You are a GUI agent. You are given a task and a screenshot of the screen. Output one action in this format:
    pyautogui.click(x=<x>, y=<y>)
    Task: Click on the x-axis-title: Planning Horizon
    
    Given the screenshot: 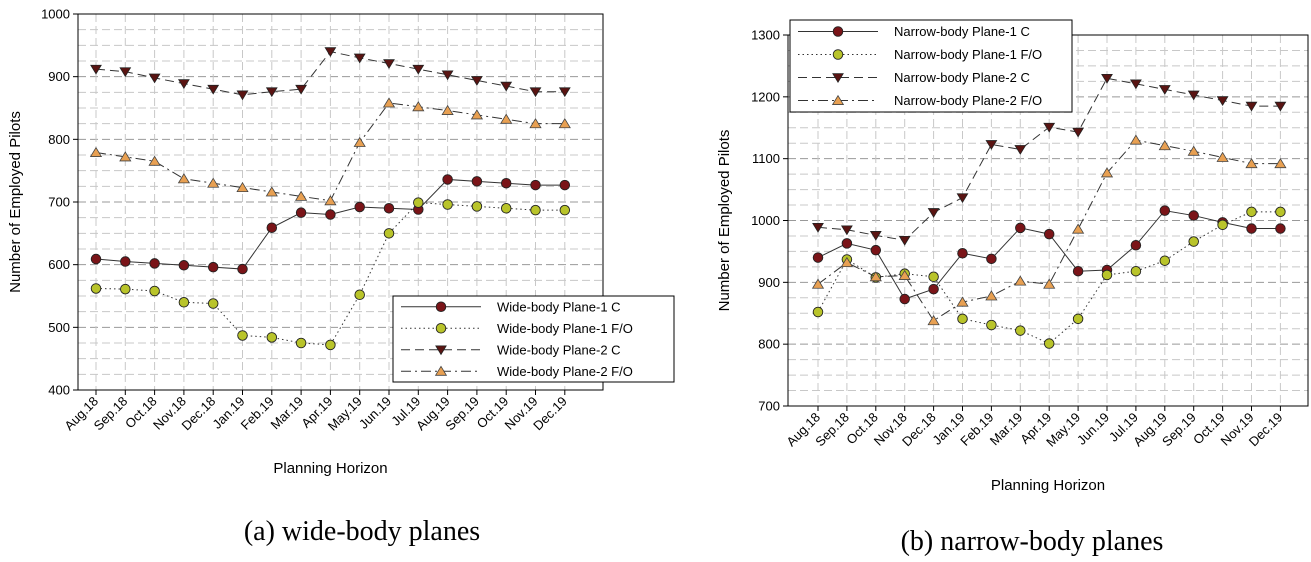 What is the action you would take?
    pyautogui.click(x=330, y=468)
    